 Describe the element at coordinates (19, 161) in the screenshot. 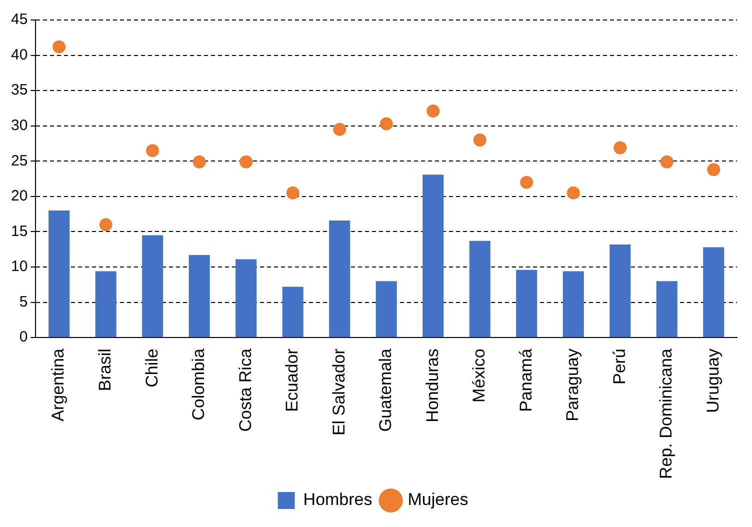

I see `y-tick-label: 25` at that location.